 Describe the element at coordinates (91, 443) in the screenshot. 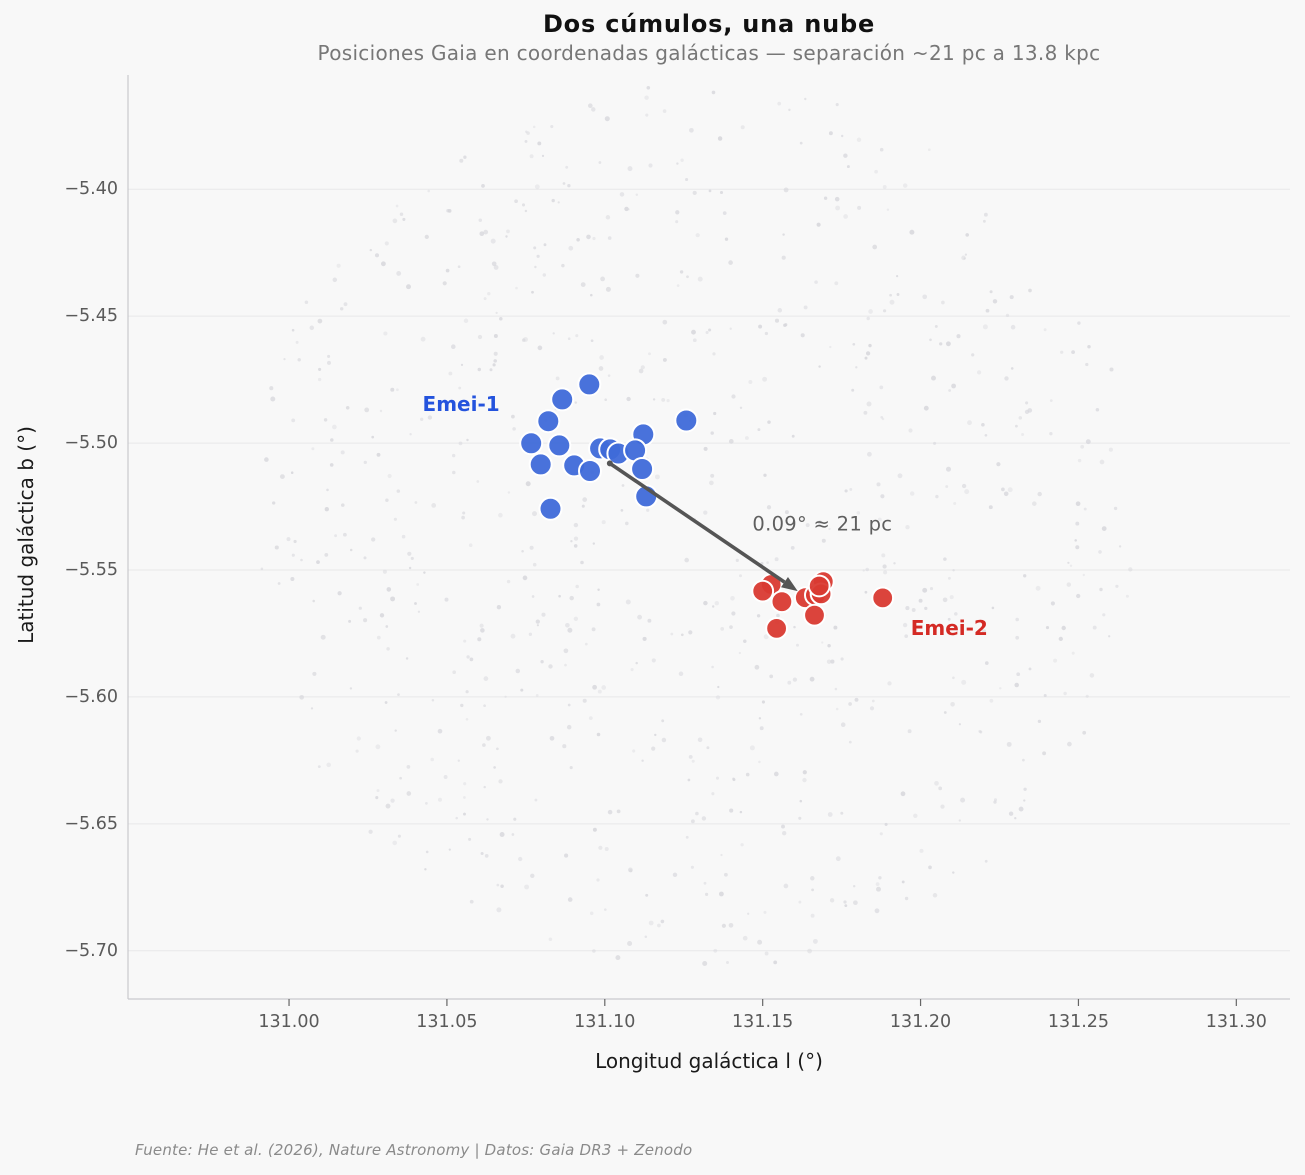

I see `y-tick-label: −5.50` at that location.